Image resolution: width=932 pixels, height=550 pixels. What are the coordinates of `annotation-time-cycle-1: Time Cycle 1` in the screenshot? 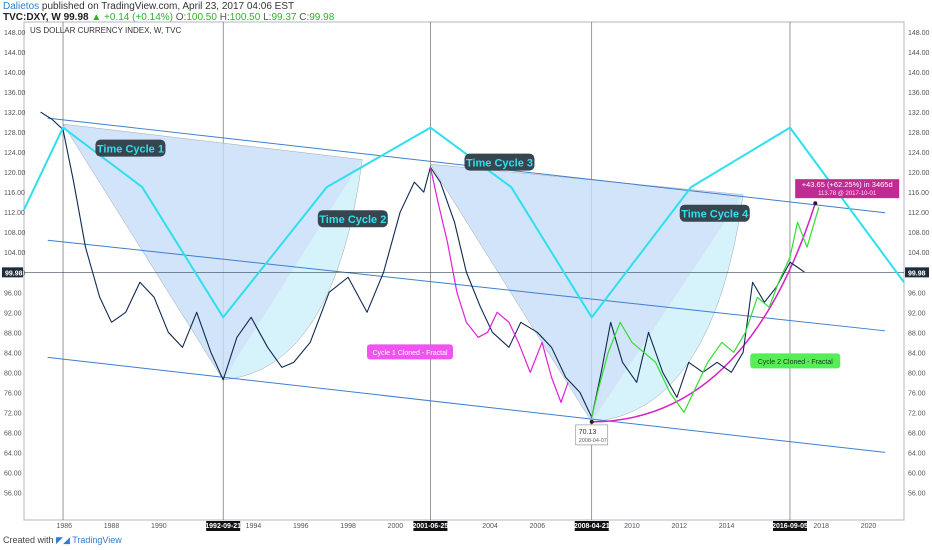 It's located at (130, 148).